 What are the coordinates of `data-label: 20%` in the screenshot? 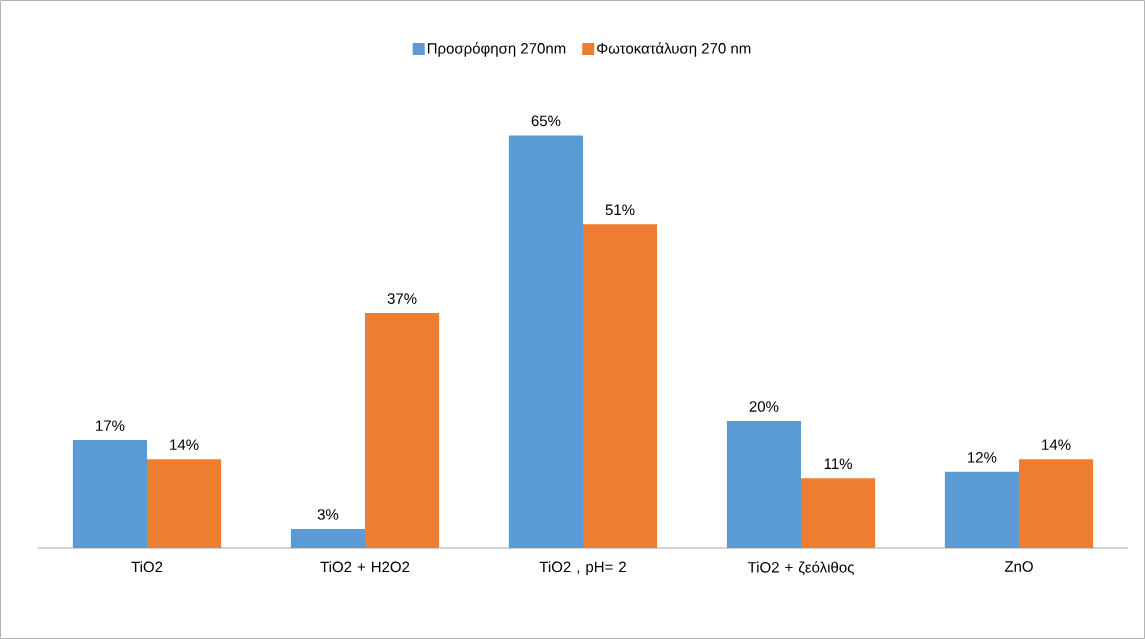 It's located at (764, 406).